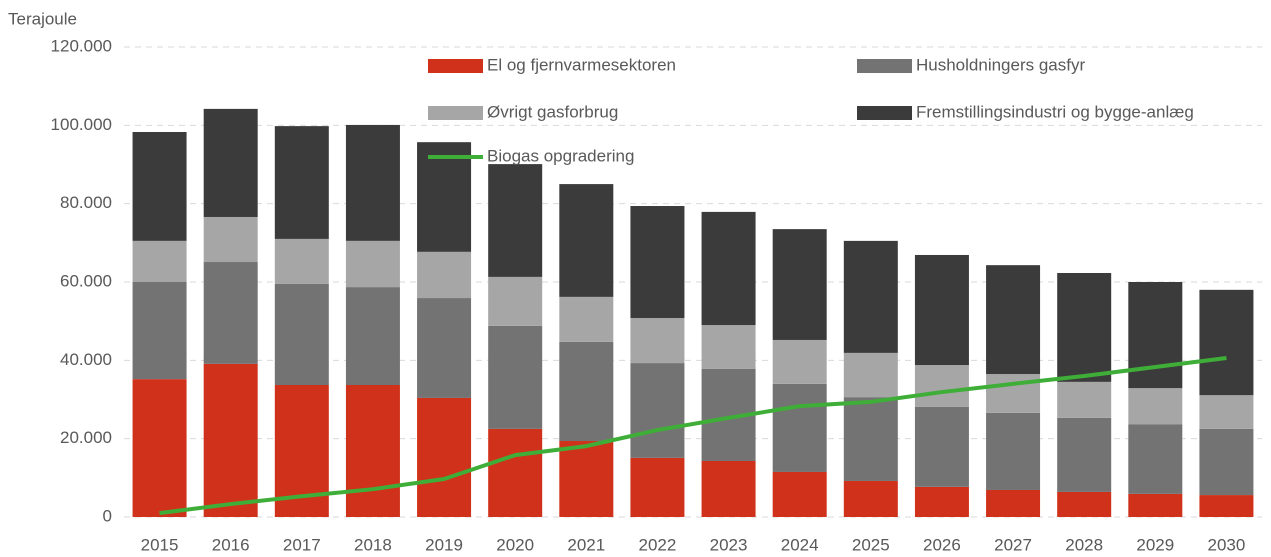 Image resolution: width=1271 pixels, height=557 pixels. What do you see at coordinates (302, 544) in the screenshot?
I see `x-tick-label: 2017` at bounding box center [302, 544].